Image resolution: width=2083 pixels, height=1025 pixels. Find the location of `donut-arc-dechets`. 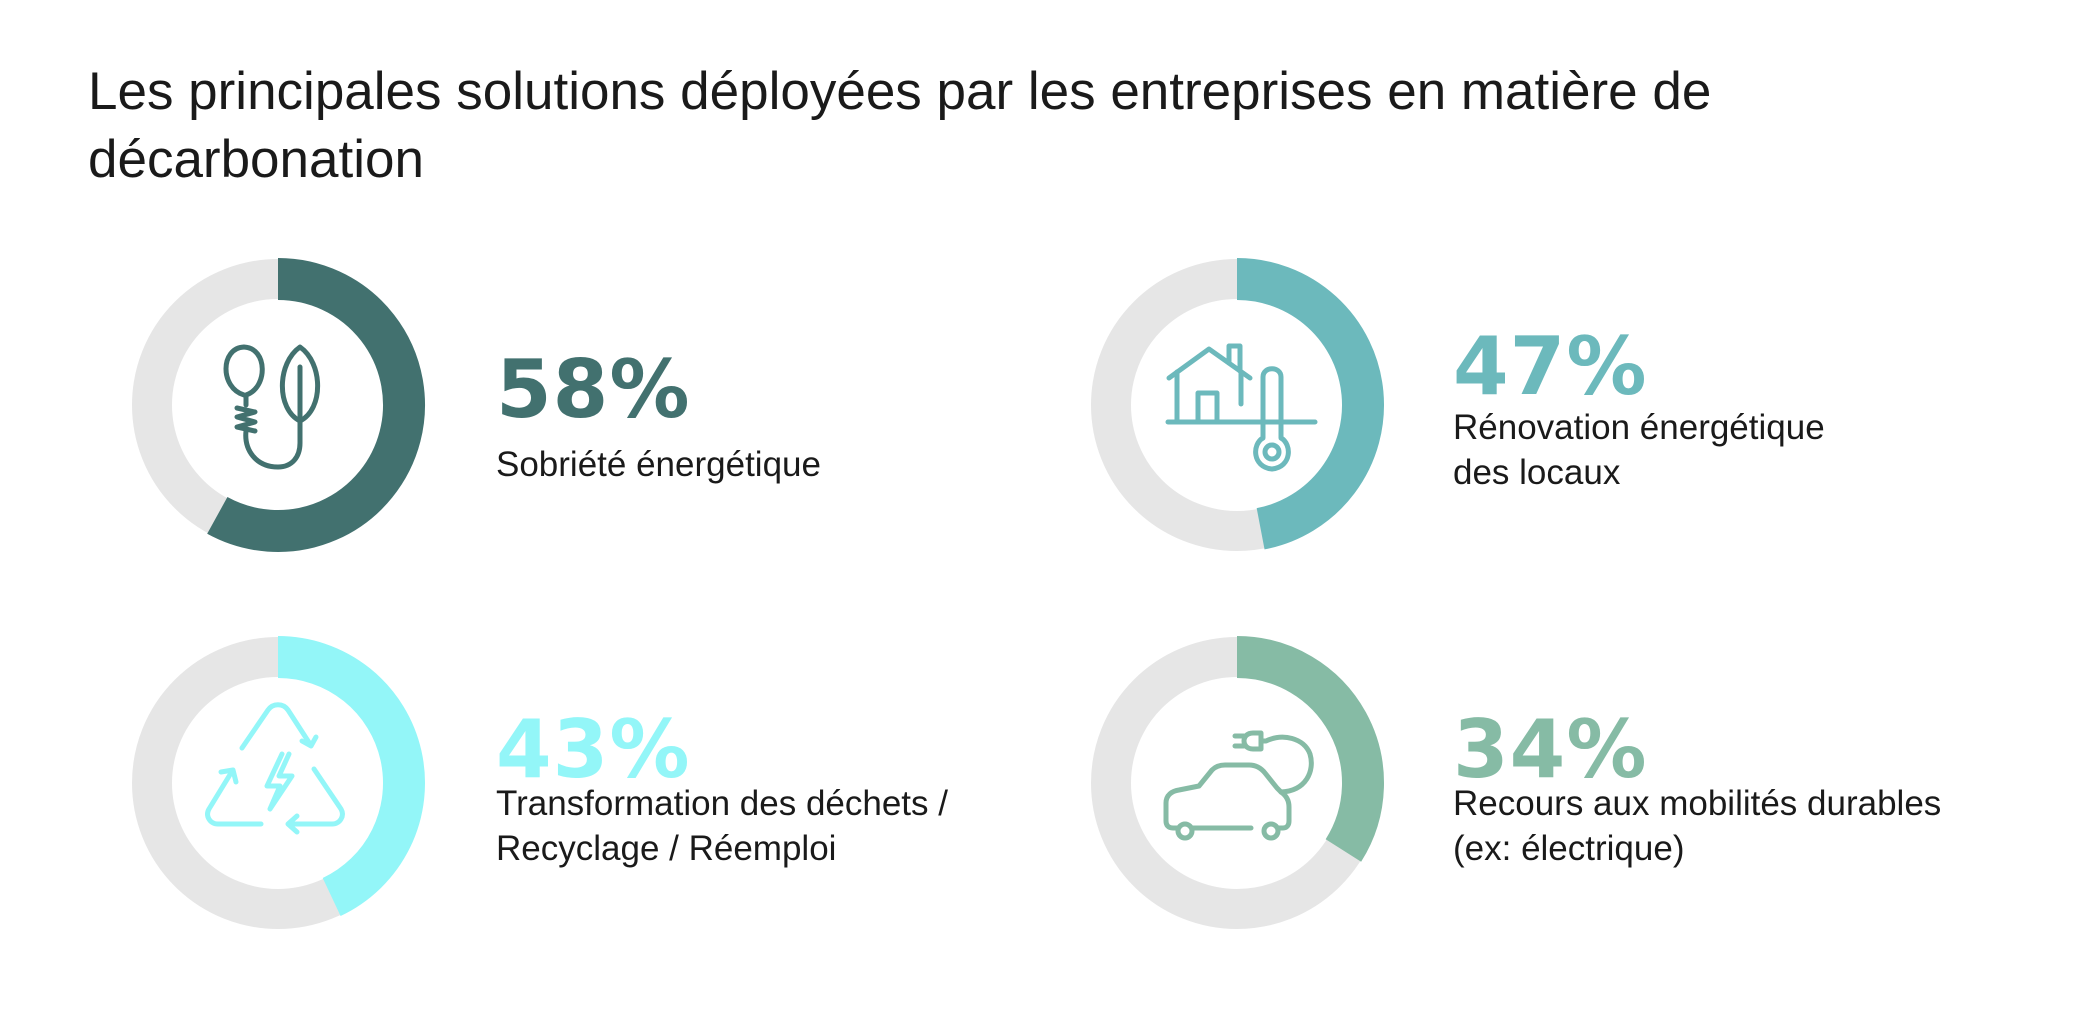

donut-arc-dechets is located at coordinates (351, 776).